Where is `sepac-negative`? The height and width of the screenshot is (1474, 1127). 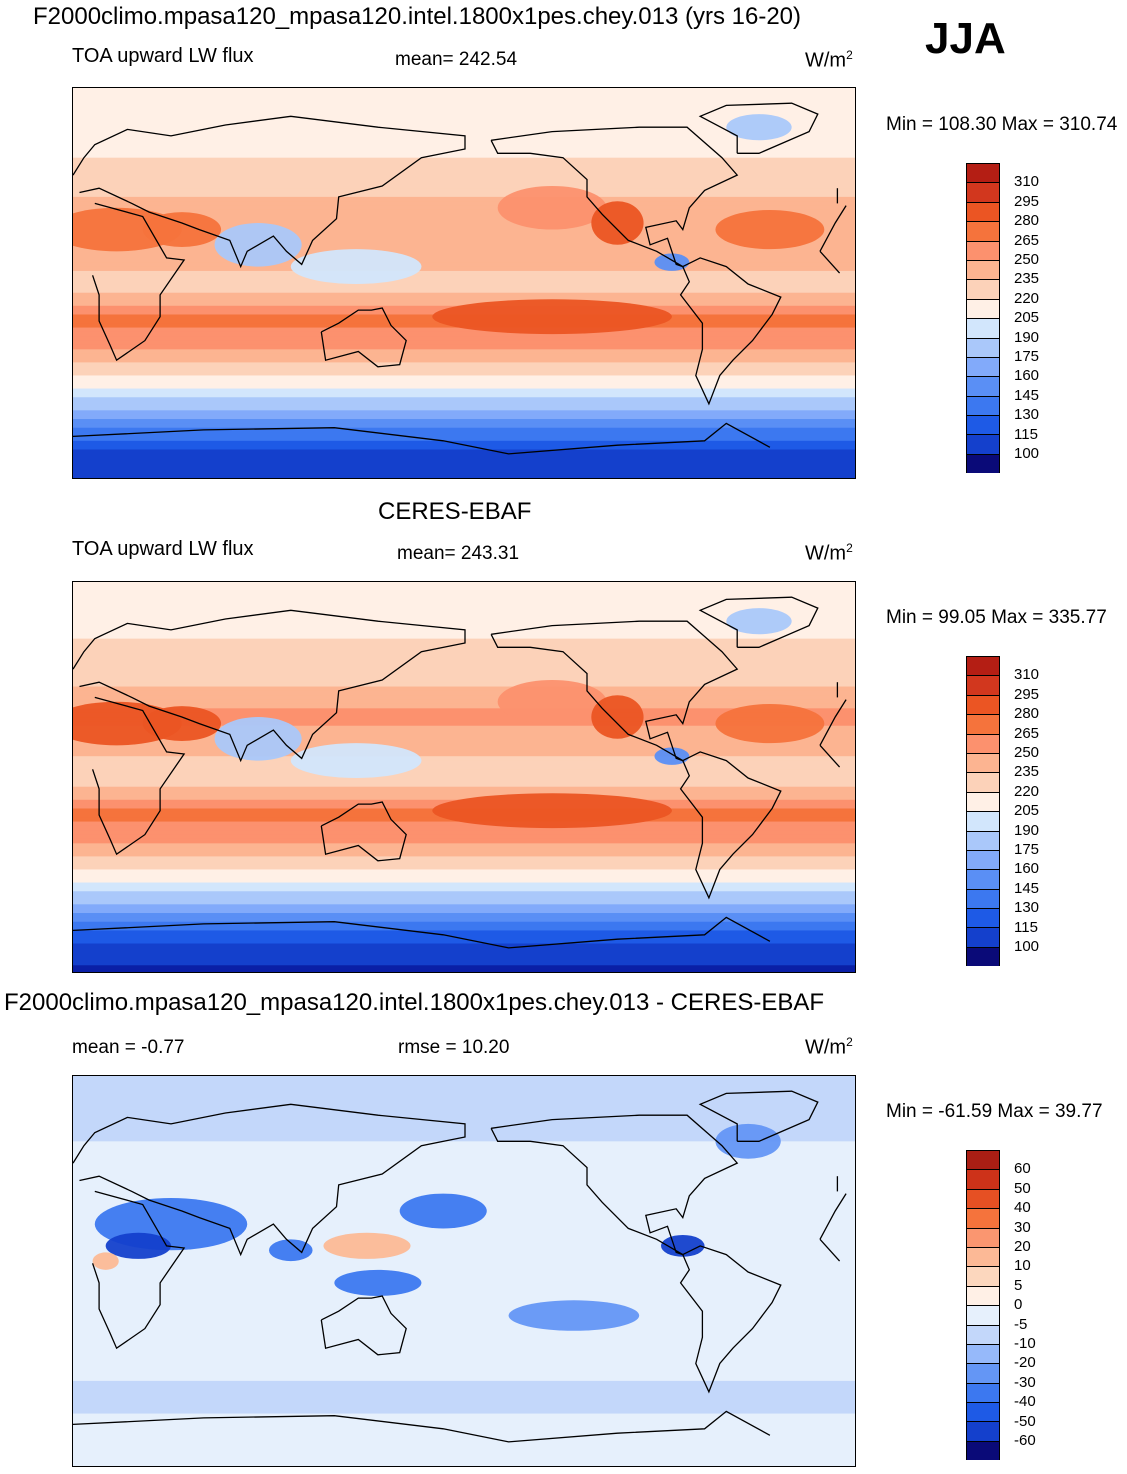
sepac-negative is located at coordinates (574, 1315).